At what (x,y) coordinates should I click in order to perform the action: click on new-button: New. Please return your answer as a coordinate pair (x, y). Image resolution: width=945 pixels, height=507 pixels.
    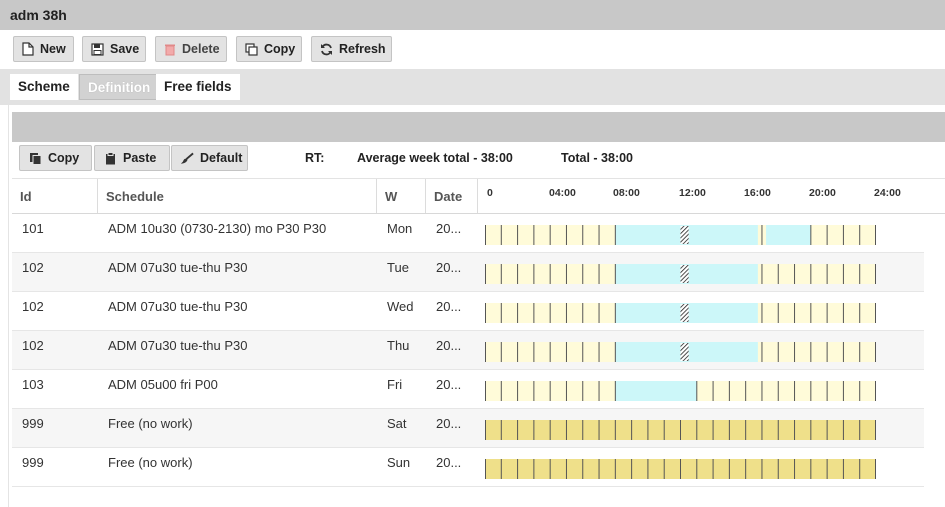
    Looking at the image, I should click on (43, 49).